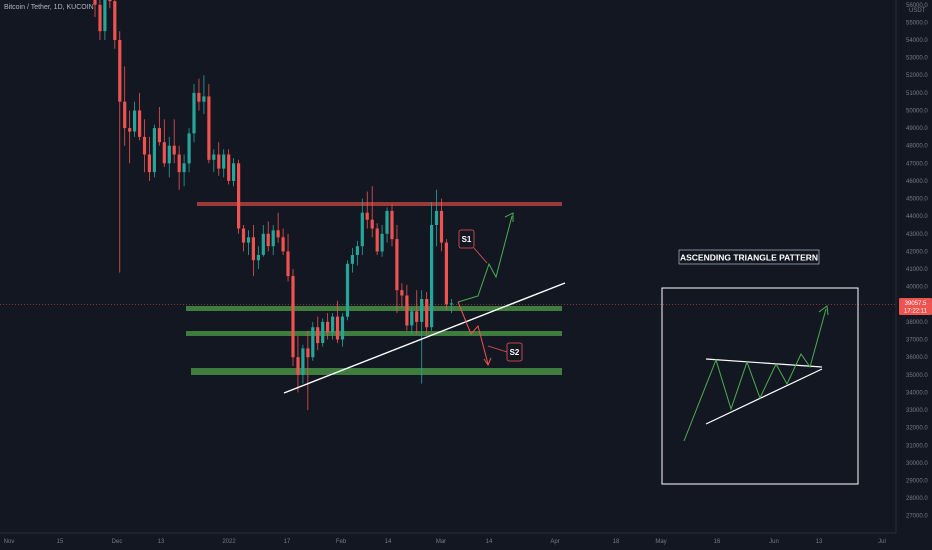 The height and width of the screenshot is (550, 932). I want to click on bearish-projection-arrow, so click(473, 333).